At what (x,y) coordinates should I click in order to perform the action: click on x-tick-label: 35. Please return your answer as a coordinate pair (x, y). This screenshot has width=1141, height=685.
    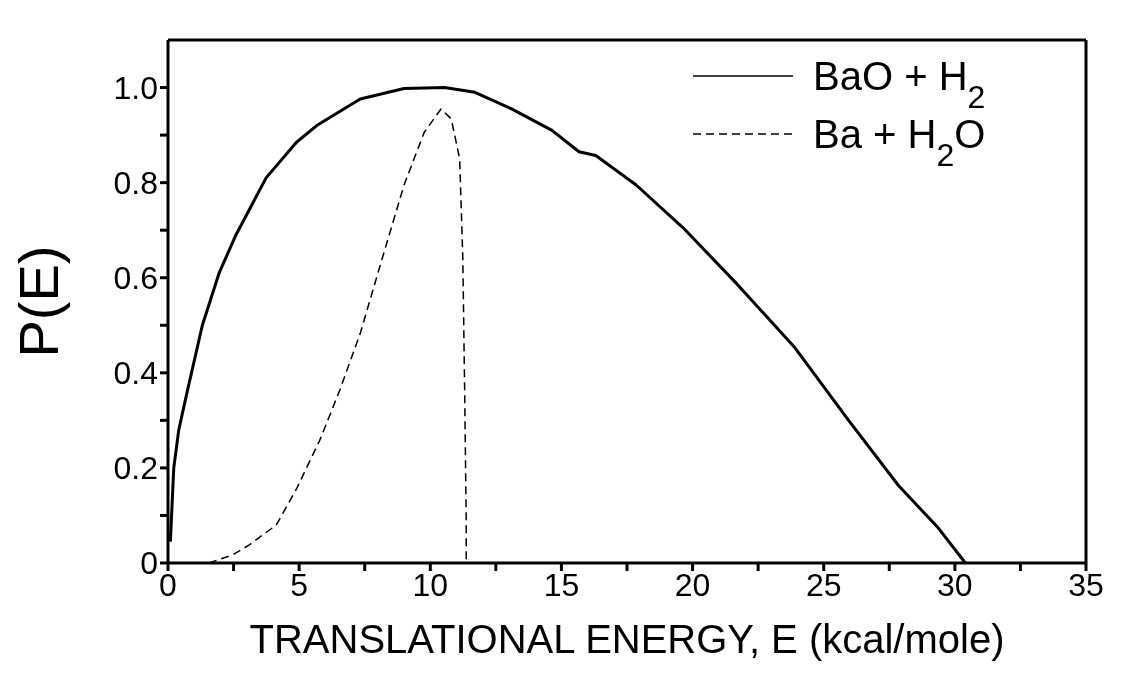
    Looking at the image, I should click on (1086, 584).